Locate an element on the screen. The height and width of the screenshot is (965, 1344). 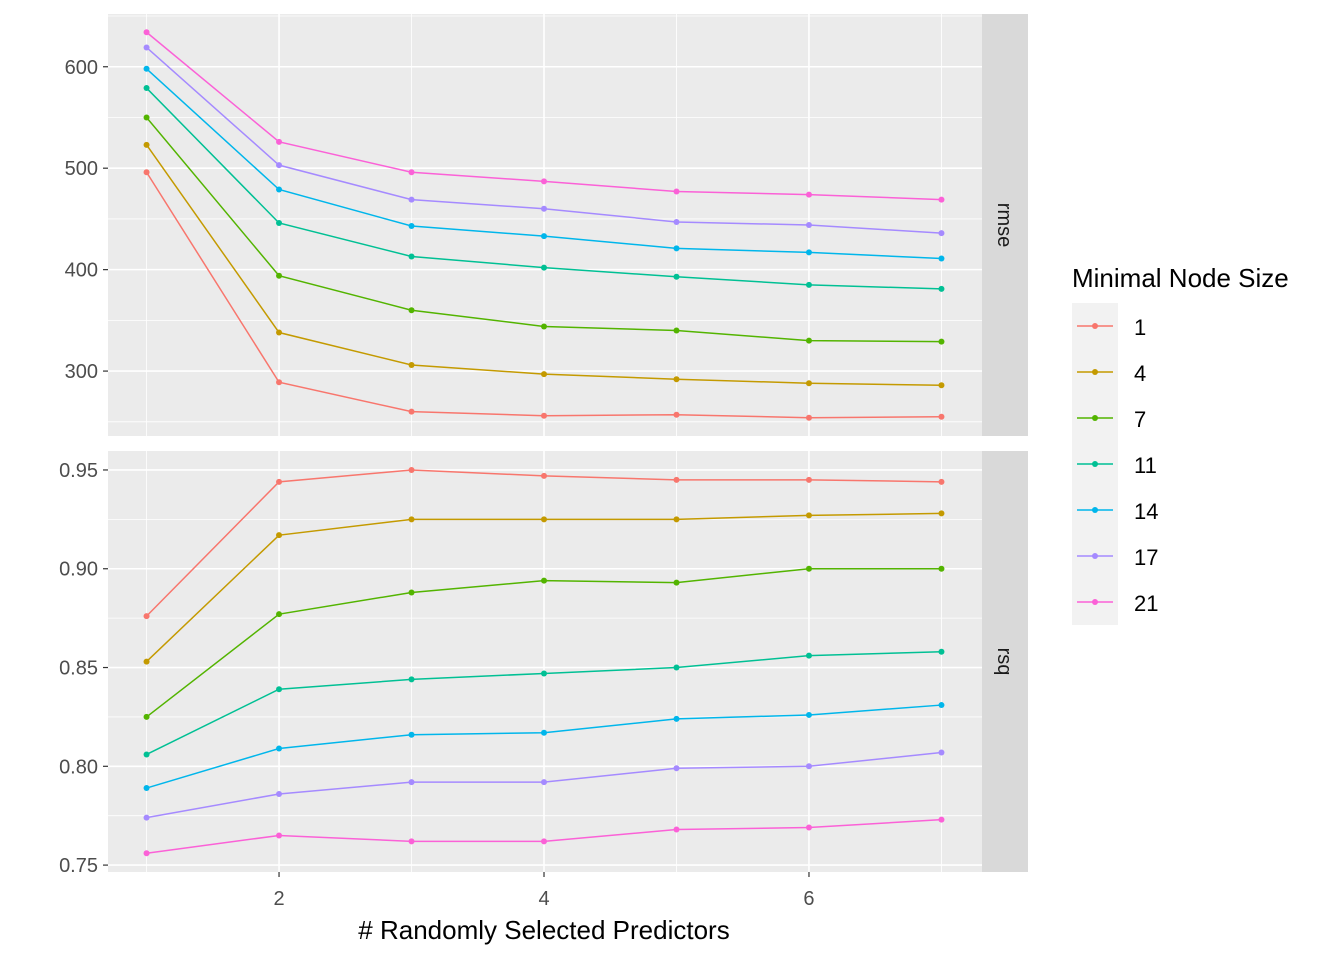
x-axis-label: # Randomly Selected Predictors is located at coordinates (543, 930).